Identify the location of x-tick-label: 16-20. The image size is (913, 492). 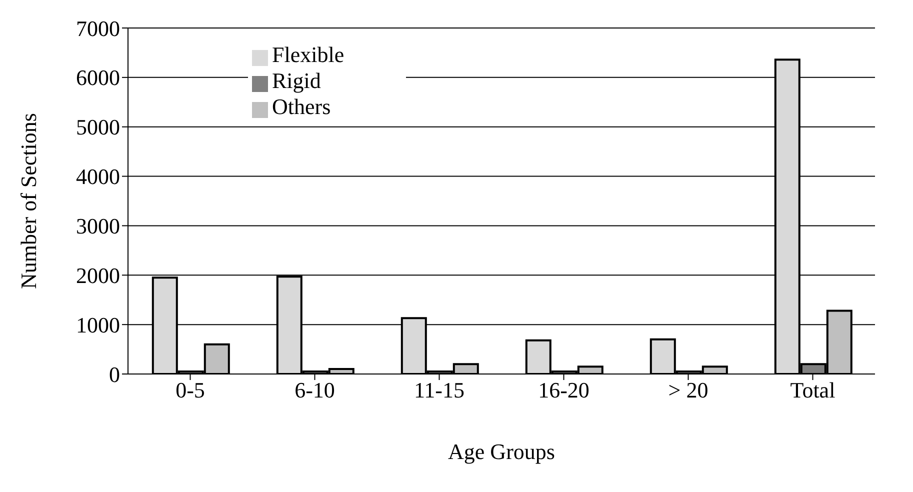
(564, 390).